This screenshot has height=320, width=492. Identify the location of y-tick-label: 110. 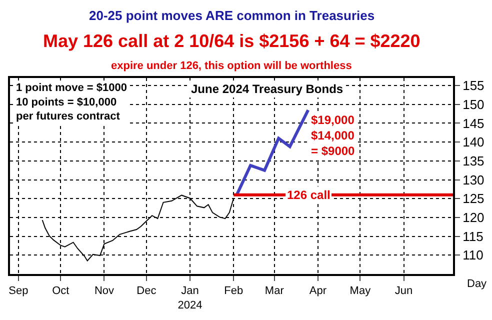
(473, 255).